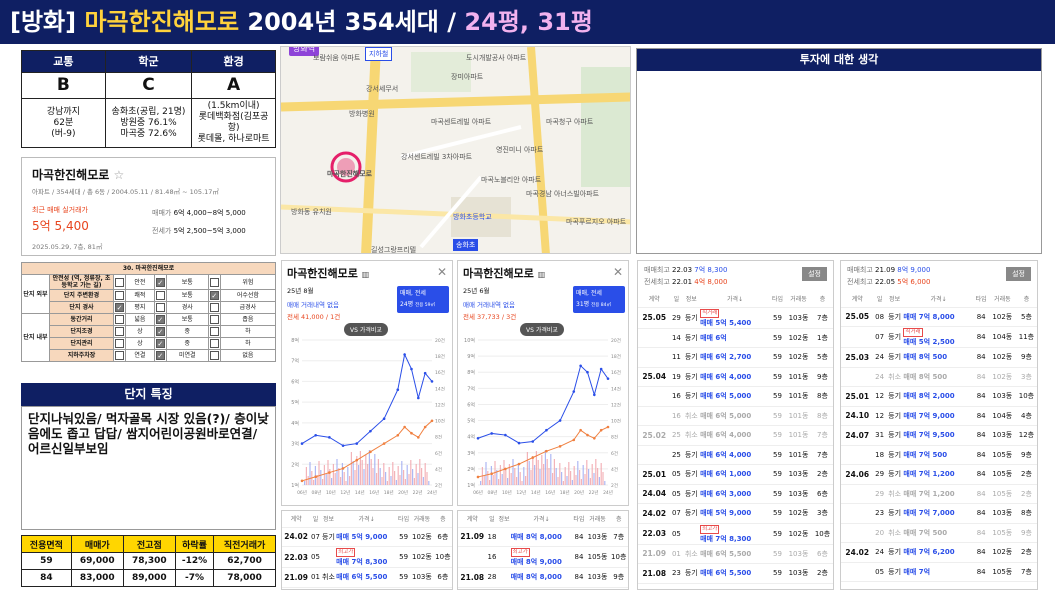 The height and width of the screenshot is (593, 1055). Describe the element at coordinates (939, 533) in the screenshot. I see `tx-row: 20 취소 매매 7억 500 84 105동 9층` at that location.